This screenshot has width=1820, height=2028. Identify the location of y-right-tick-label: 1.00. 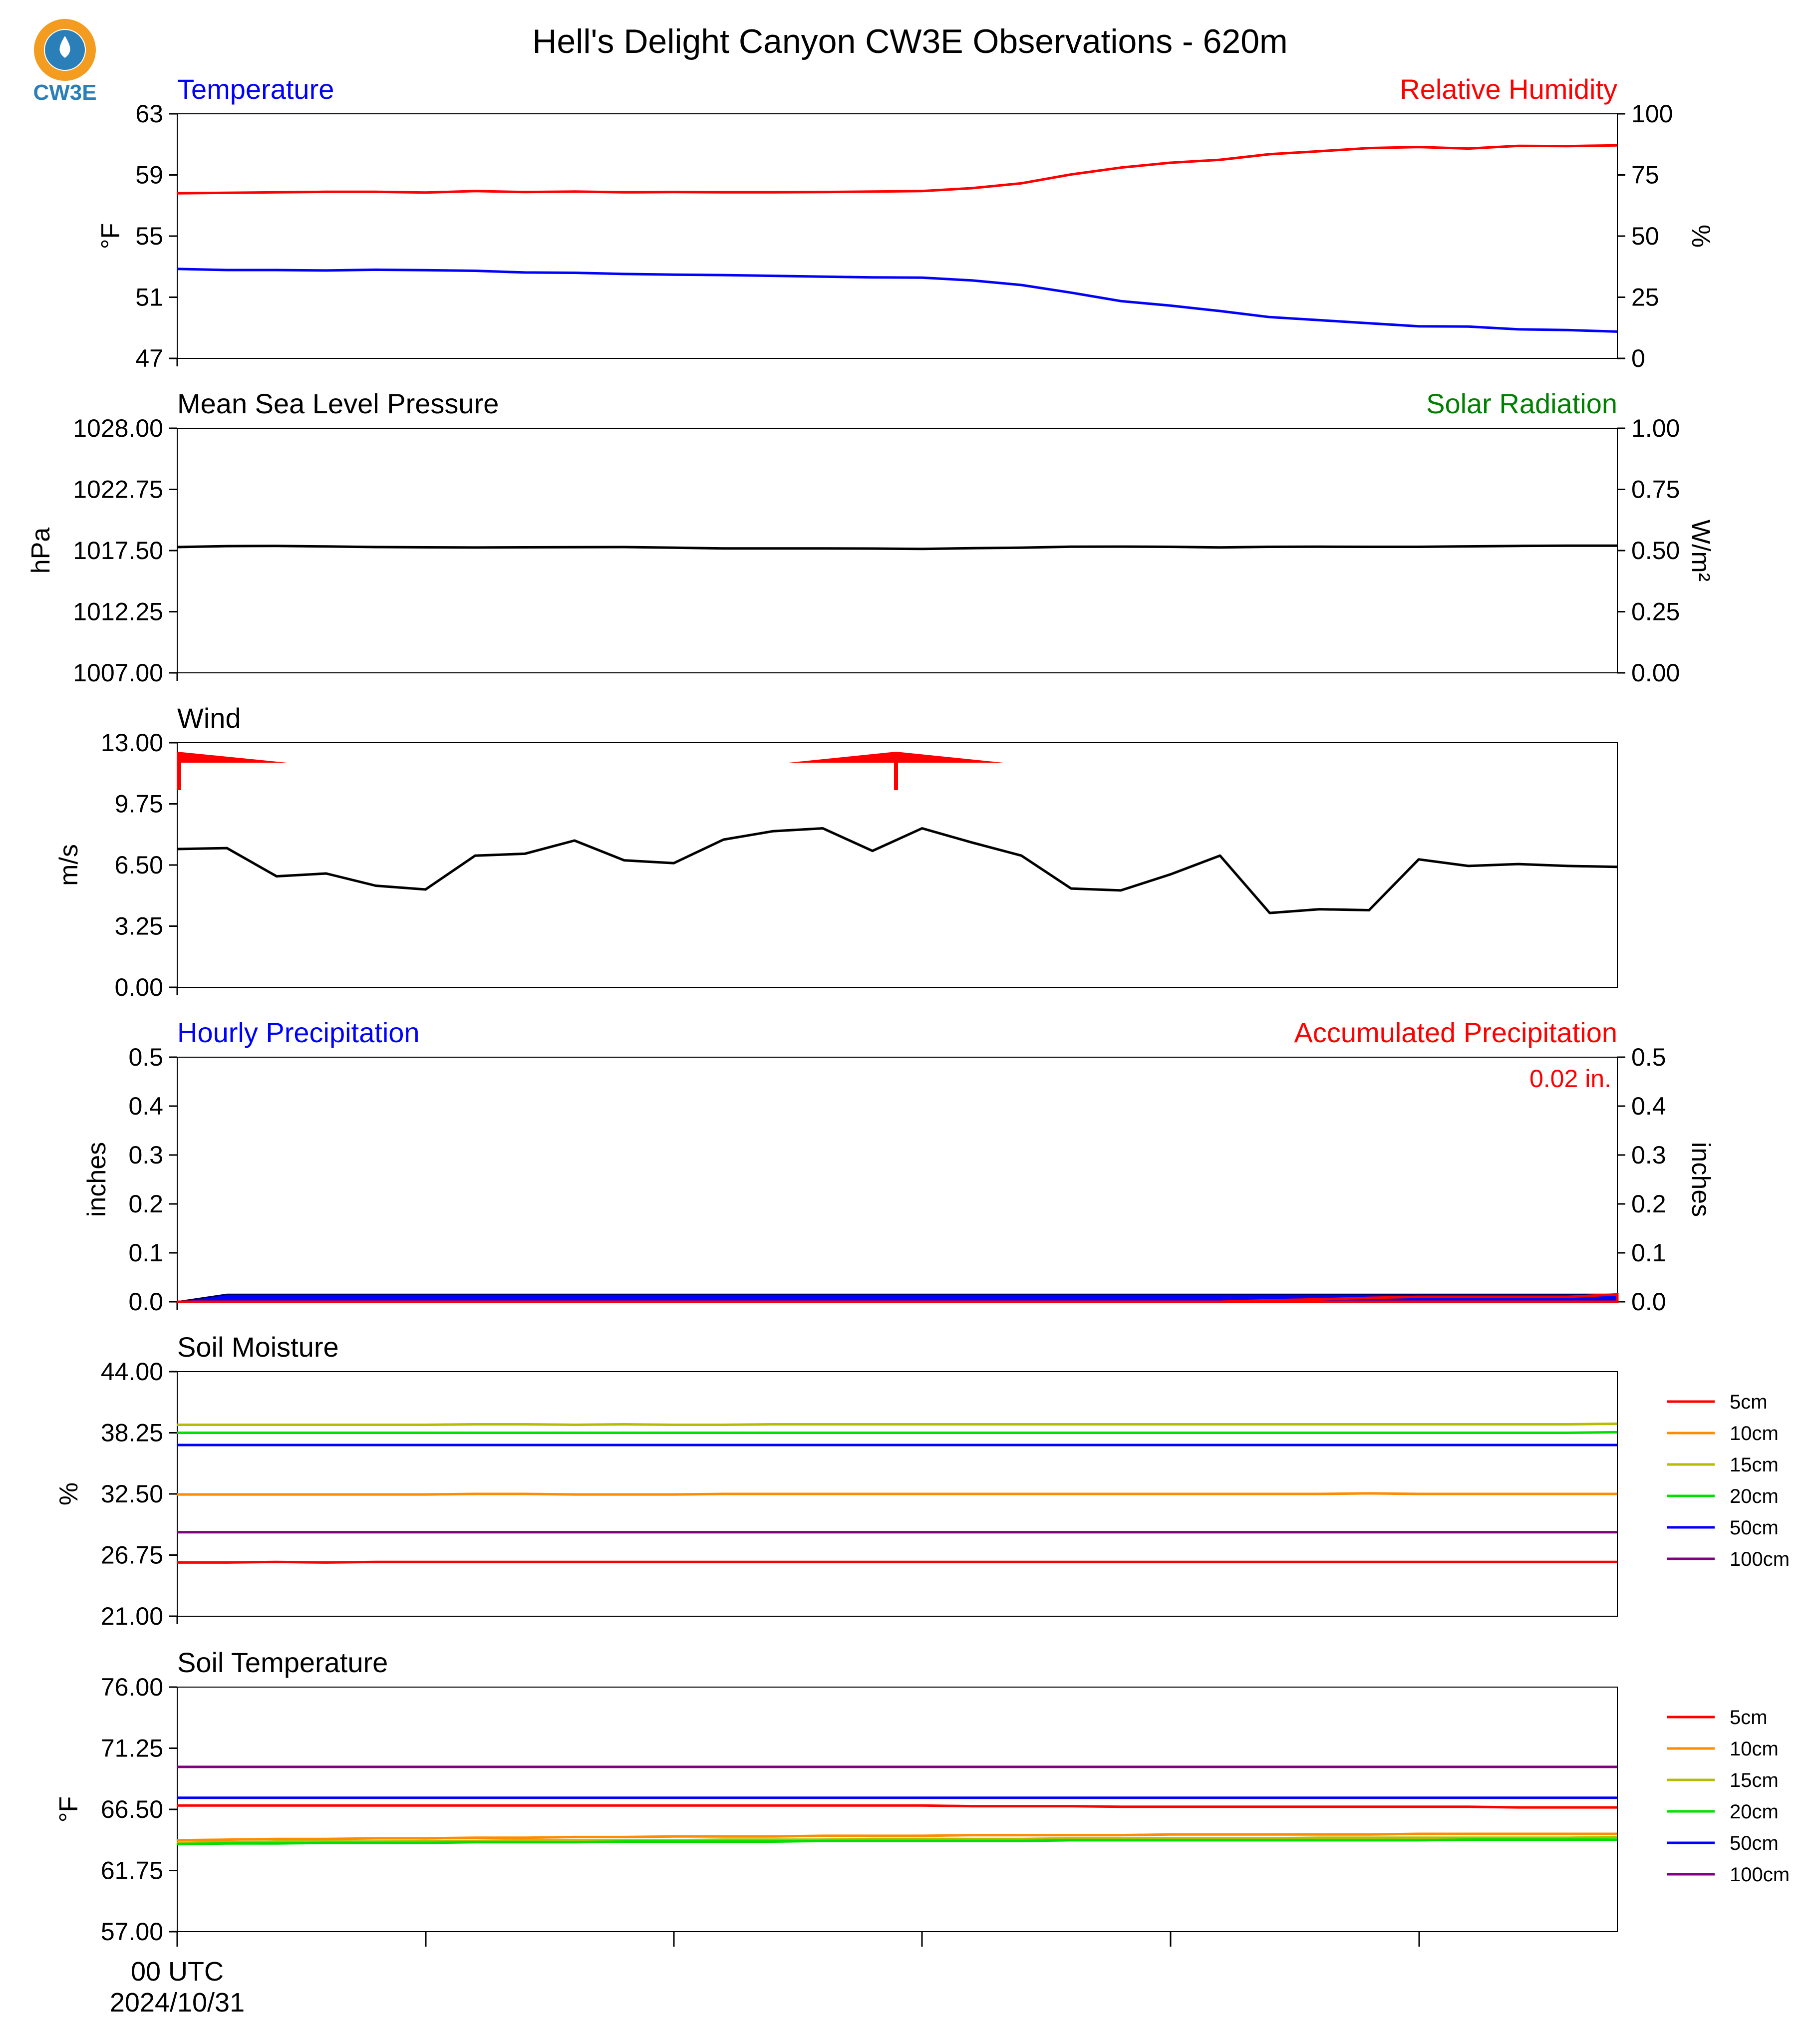
(1655, 428).